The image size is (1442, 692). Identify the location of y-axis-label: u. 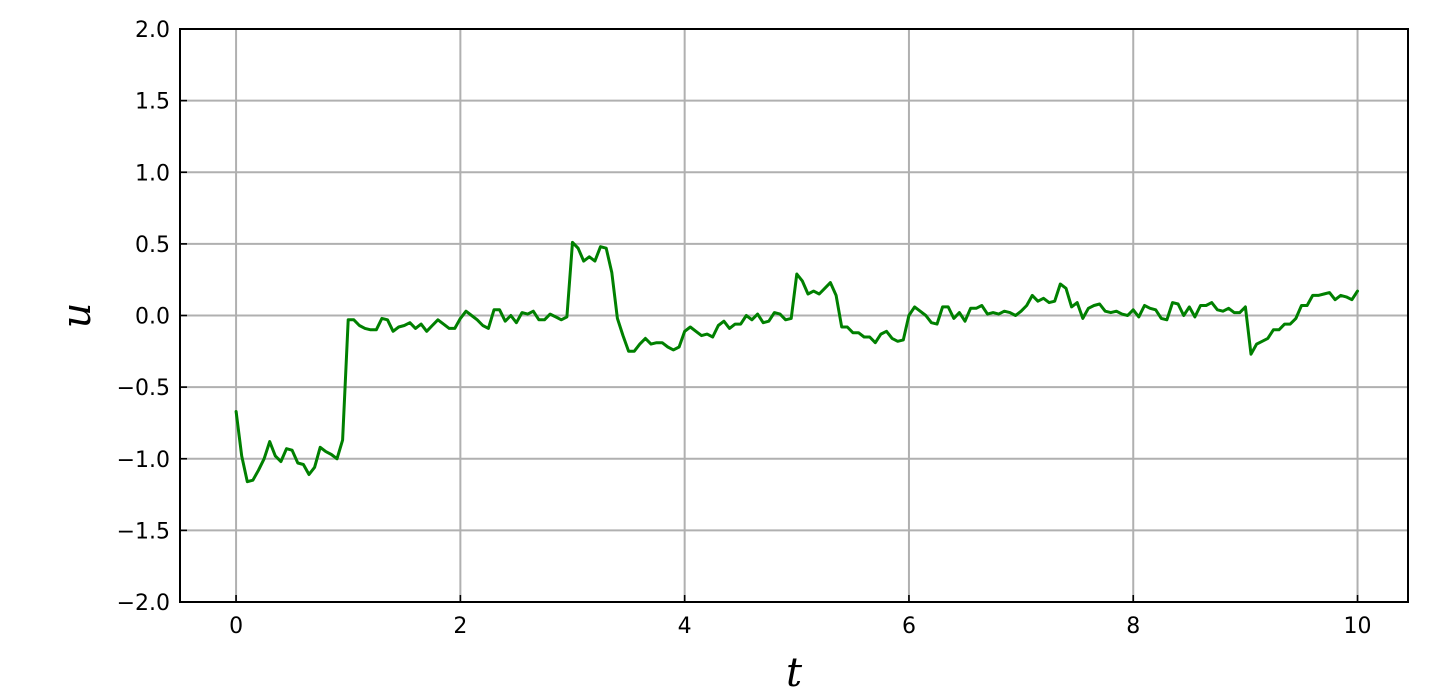
(77, 316).